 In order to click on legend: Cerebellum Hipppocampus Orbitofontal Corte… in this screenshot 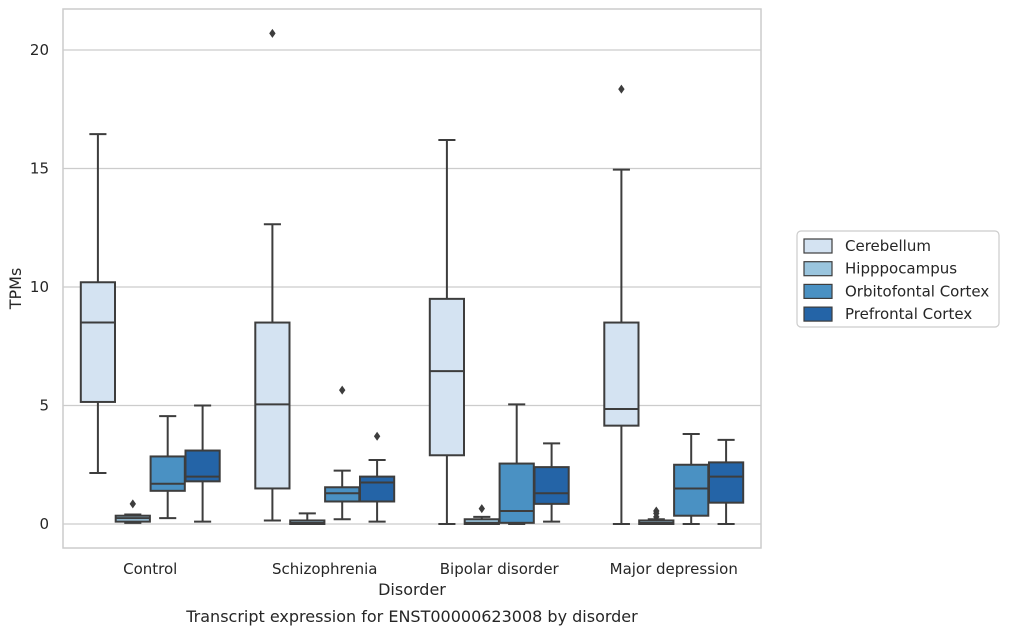, I will do `click(898, 279)`.